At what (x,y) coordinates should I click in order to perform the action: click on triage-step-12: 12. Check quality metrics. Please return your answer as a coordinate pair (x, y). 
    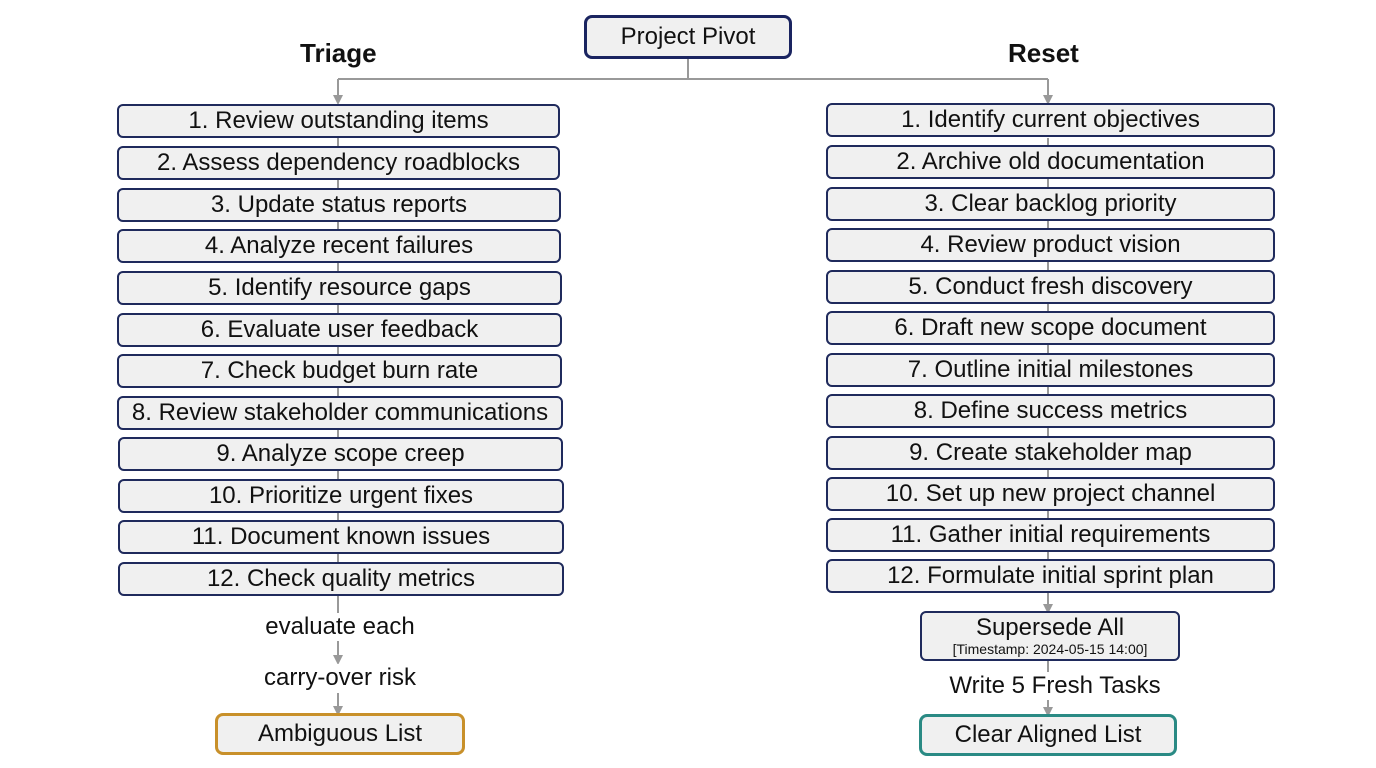
    Looking at the image, I should click on (341, 579).